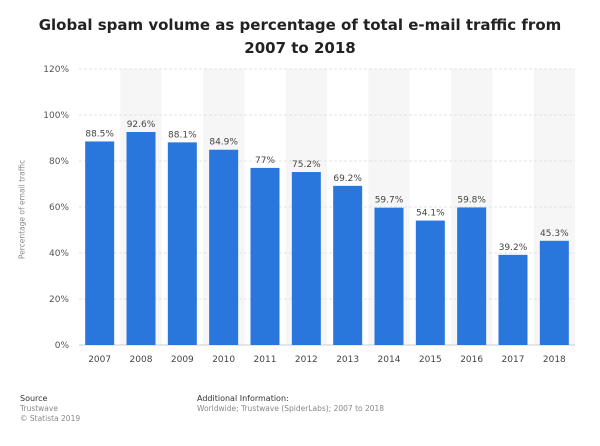 The width and height of the screenshot is (600, 446). Describe the element at coordinates (471, 200) in the screenshot. I see `data-label: 59.8%` at that location.